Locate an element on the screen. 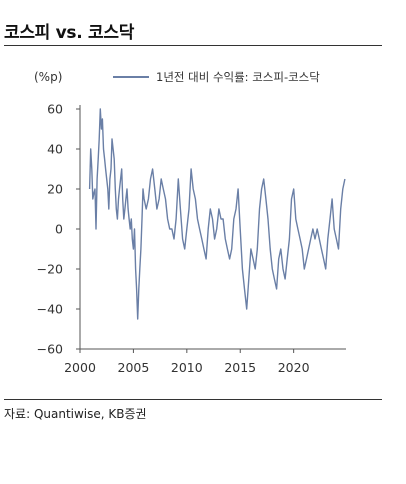 This screenshot has width=406, height=484. x-tick-label: 2020 is located at coordinates (294, 367).